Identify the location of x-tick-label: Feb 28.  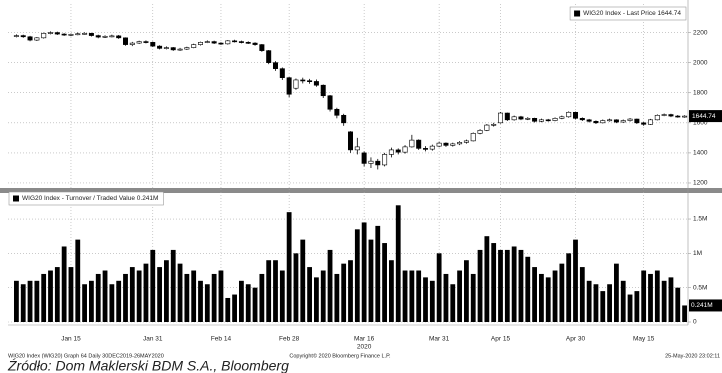
(289, 339).